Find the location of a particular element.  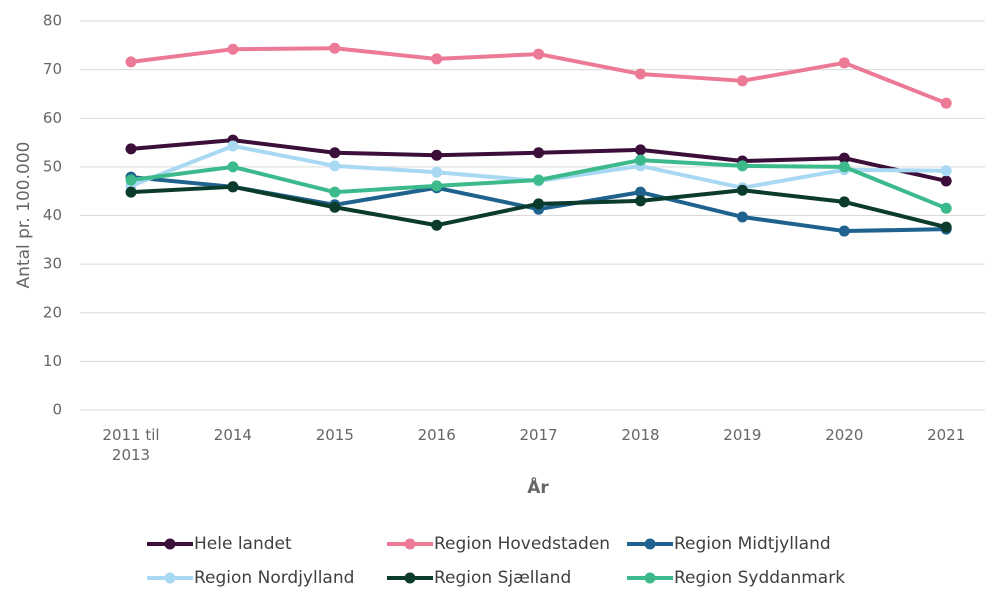

y-tick-label: 80 is located at coordinates (52, 21).